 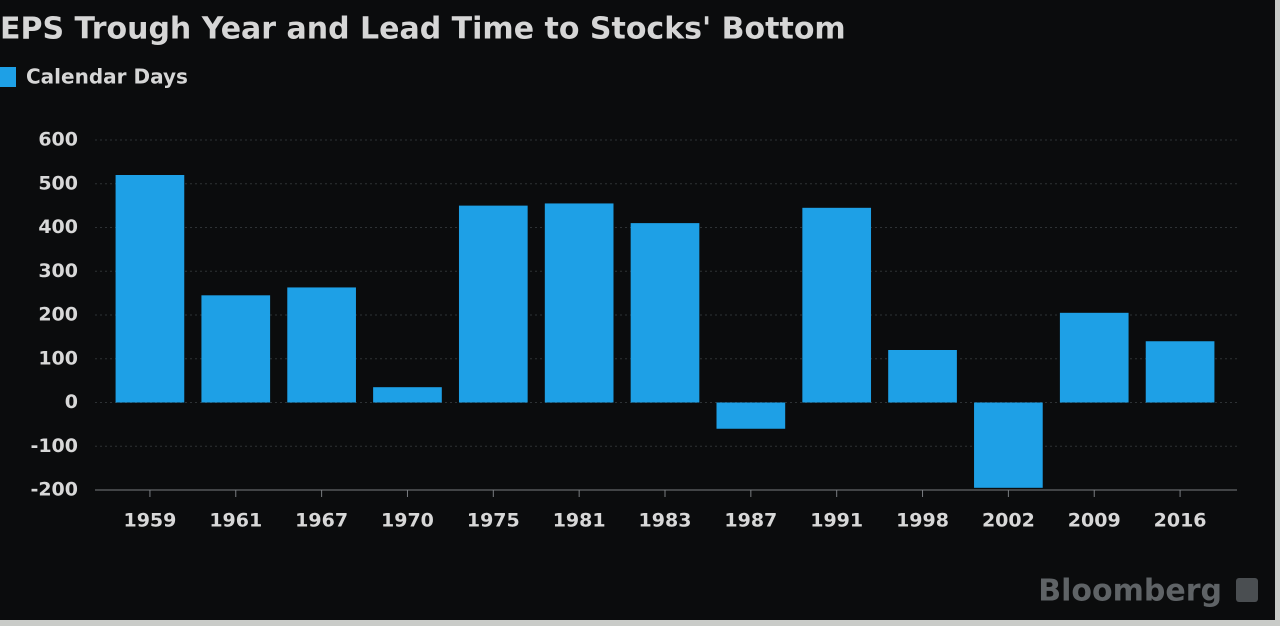 What do you see at coordinates (58, 271) in the screenshot?
I see `y-tick-label: 300` at bounding box center [58, 271].